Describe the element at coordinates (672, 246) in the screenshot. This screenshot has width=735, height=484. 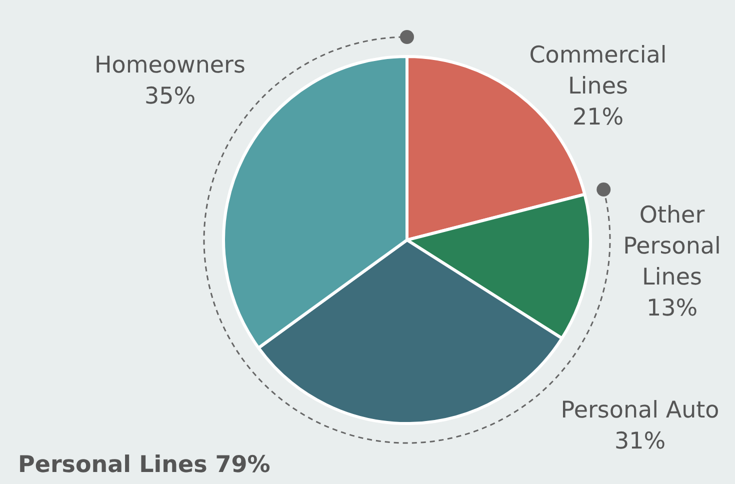
I see `slice-label: Other Personal Lines` at that location.